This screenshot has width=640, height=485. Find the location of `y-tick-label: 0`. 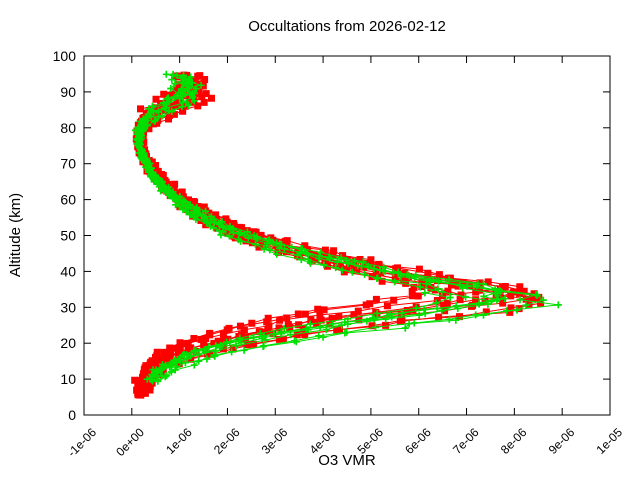

y-tick-label: 0 is located at coordinates (72, 415).